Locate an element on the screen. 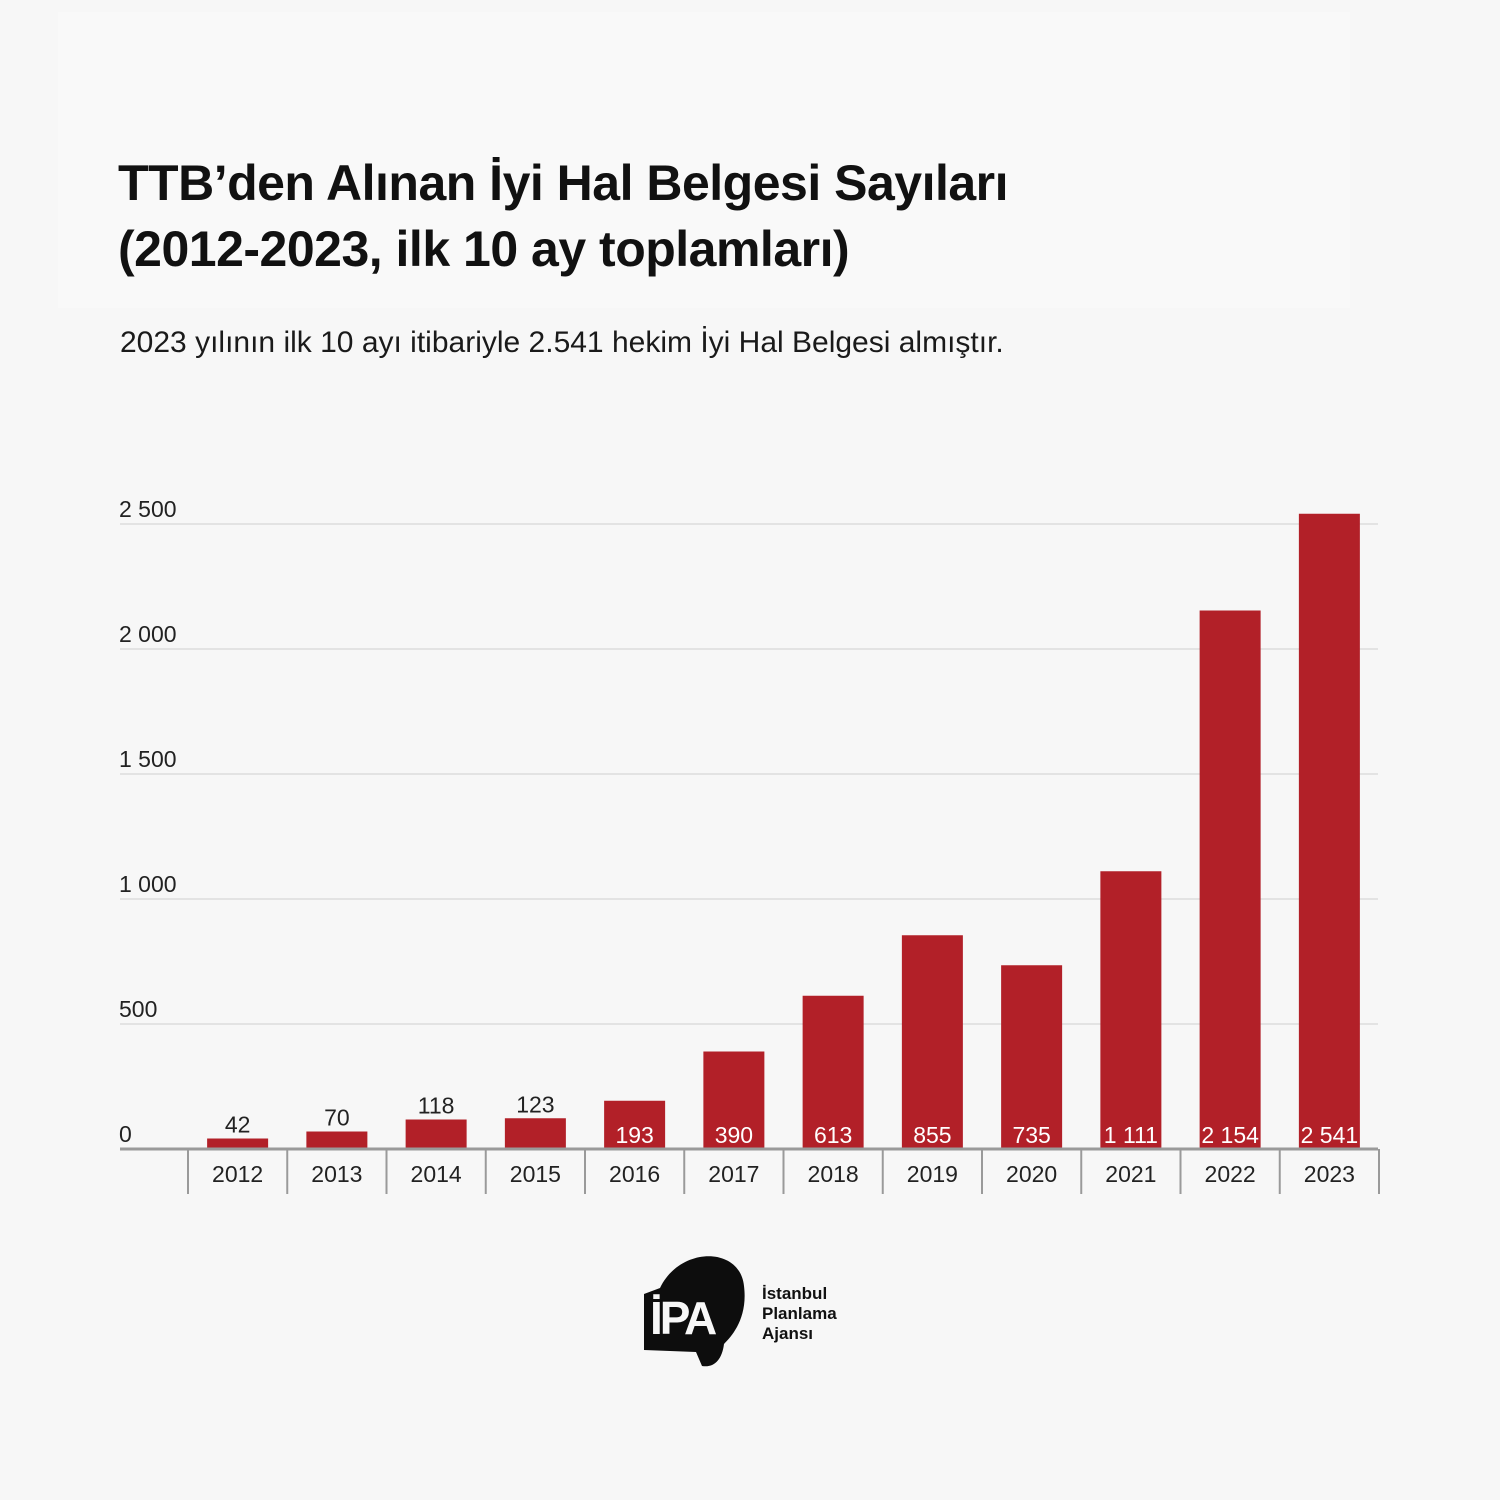 The image size is (1500, 1500). ipa-logo-text: İstanbul Planlama Ajansı is located at coordinates (799, 1314).